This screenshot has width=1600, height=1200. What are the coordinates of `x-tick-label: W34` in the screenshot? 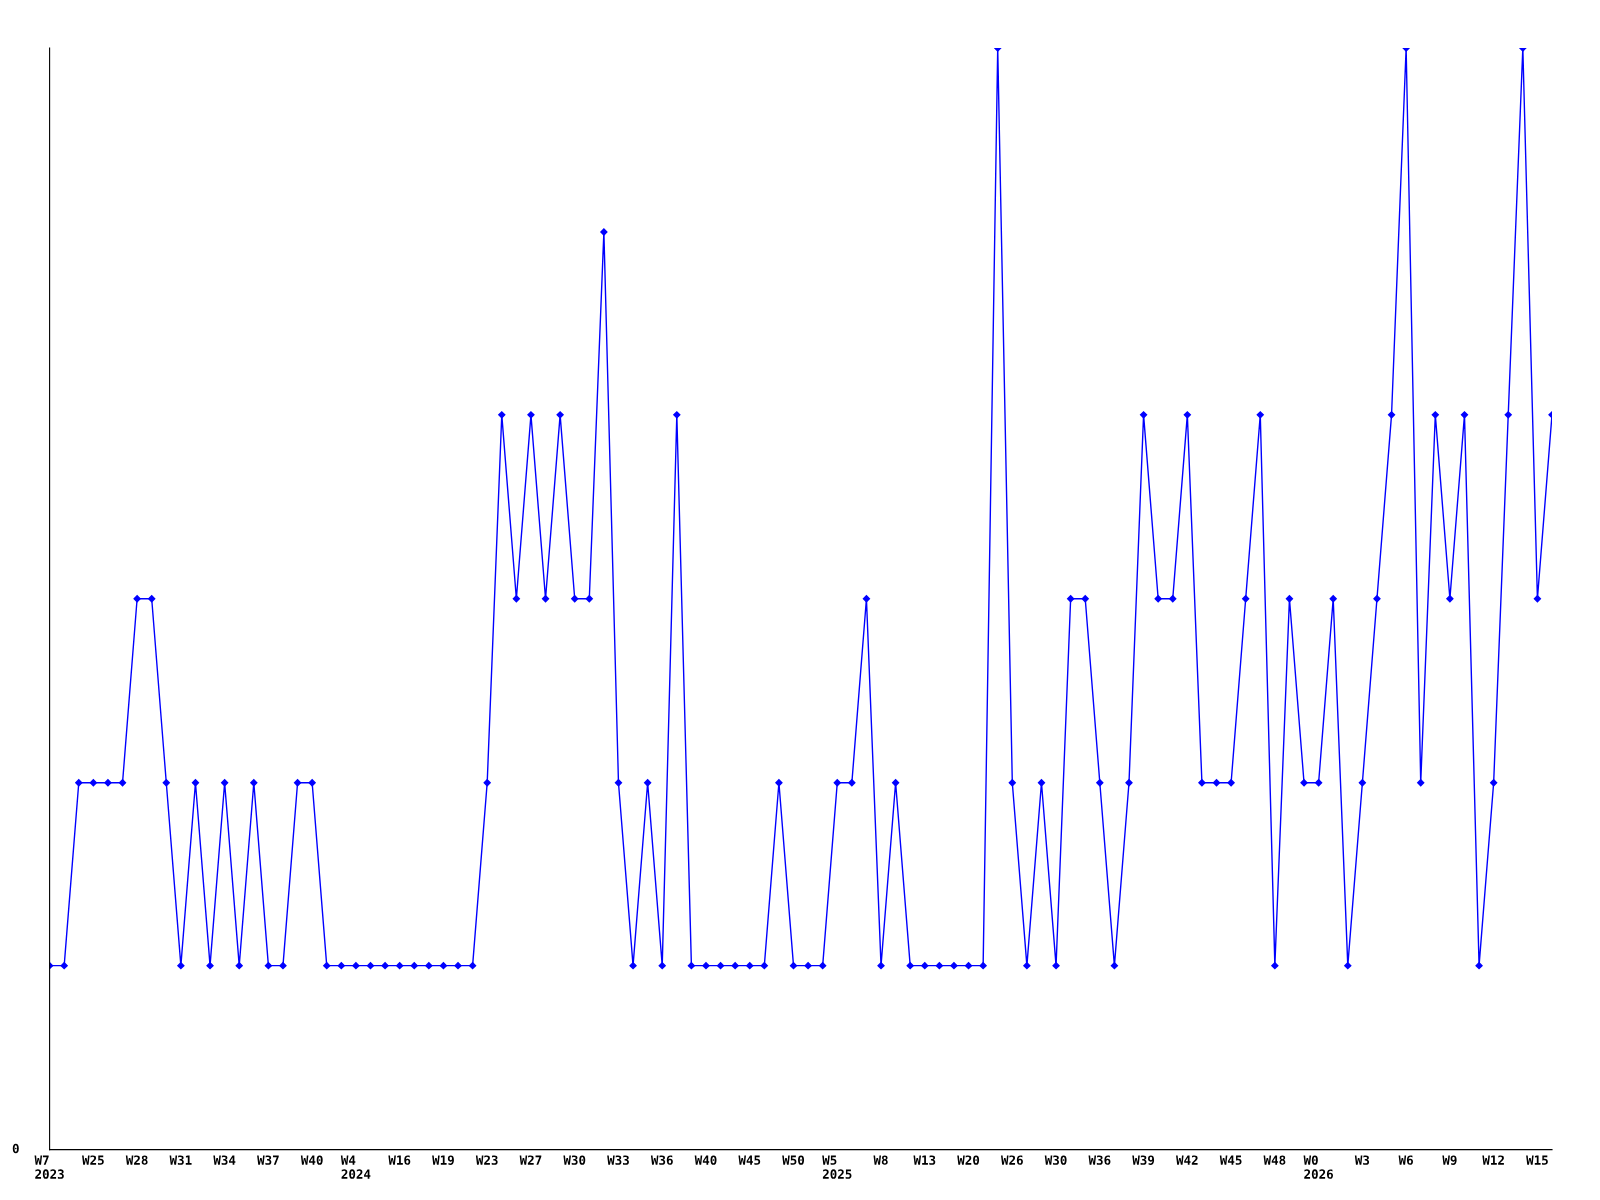 It's located at (224, 1160).